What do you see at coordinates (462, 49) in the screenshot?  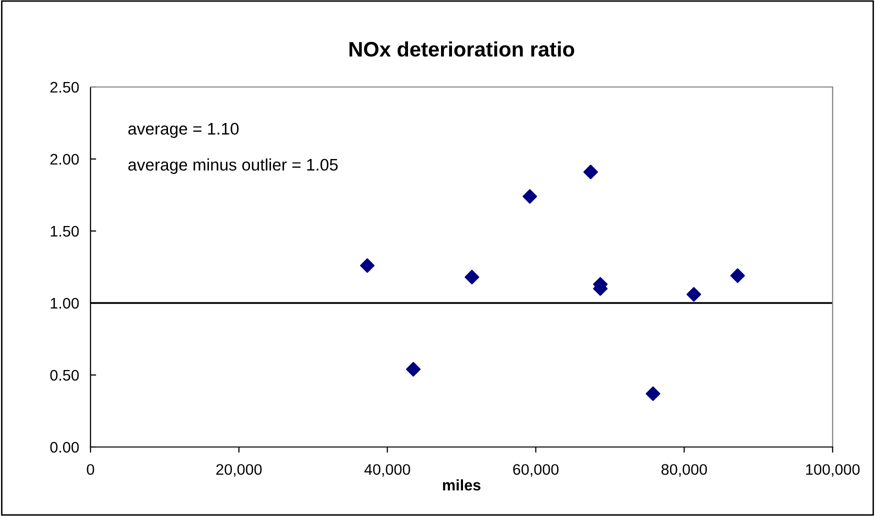 I see `chart-title: NOx deterioration ratio` at bounding box center [462, 49].